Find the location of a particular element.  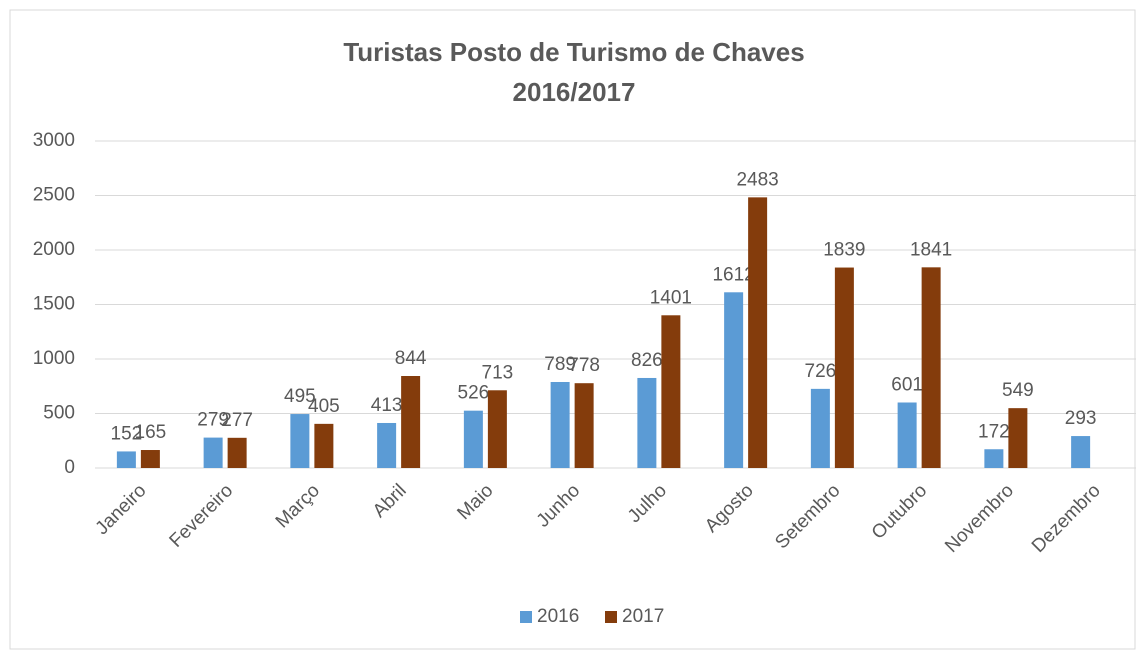

data-label: 1401 is located at coordinates (671, 297).